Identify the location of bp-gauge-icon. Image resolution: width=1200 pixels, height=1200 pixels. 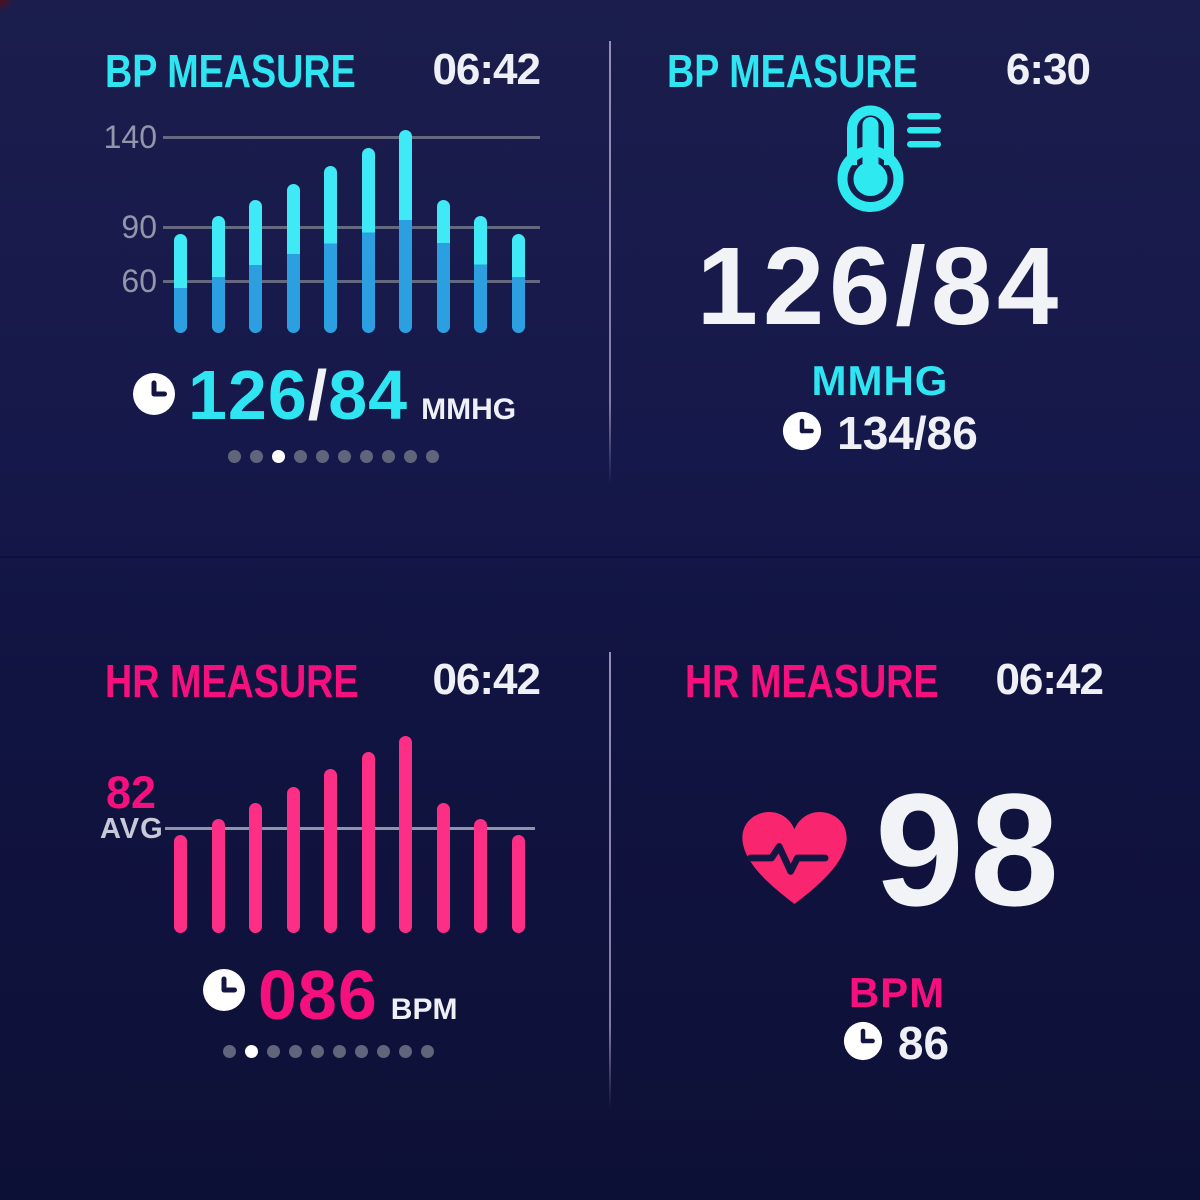
(889, 160).